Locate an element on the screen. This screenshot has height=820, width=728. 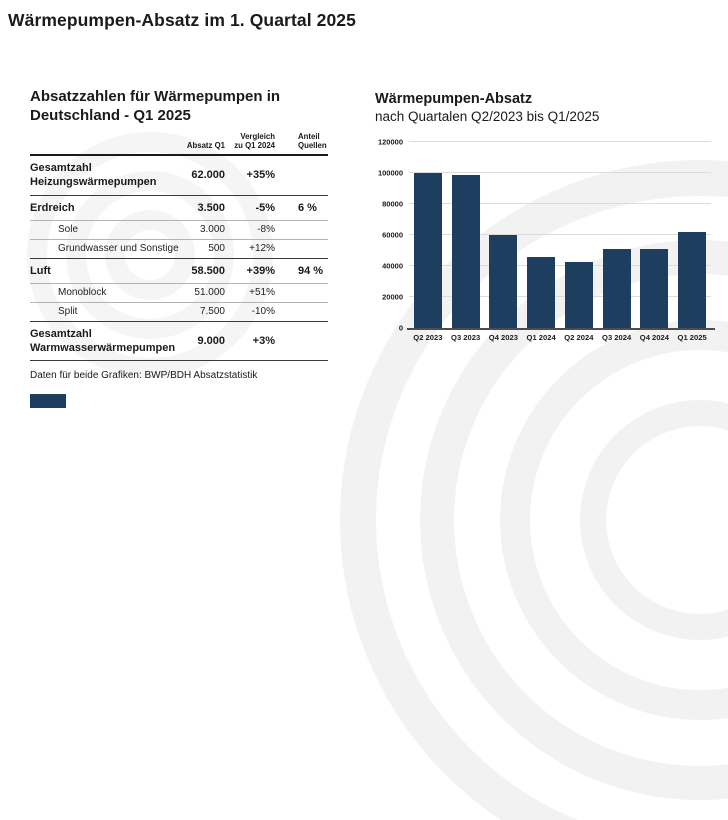
row-label: Monoblock is located at coordinates (82, 293).